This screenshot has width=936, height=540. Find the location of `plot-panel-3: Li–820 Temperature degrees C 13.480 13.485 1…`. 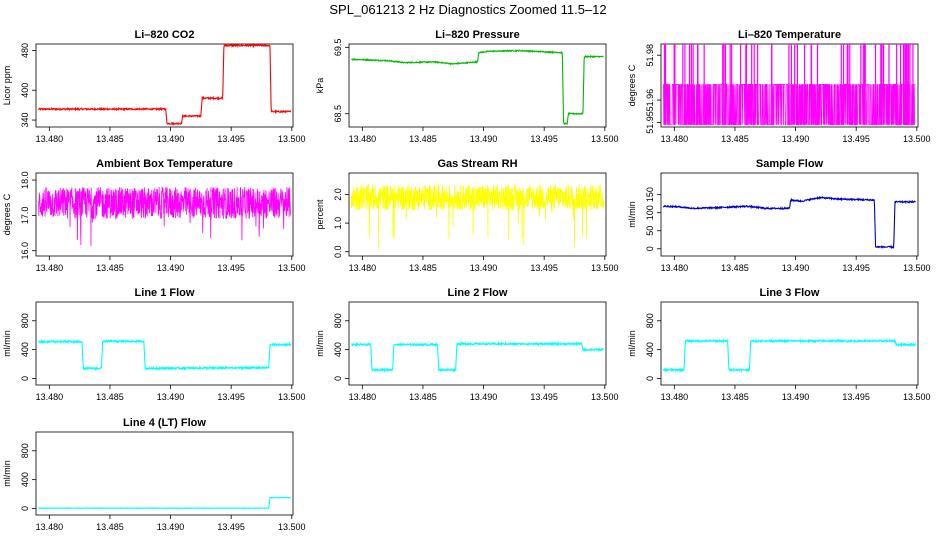

plot-panel-3: Li–820 Temperature degrees C 13.480 13.485 1… is located at coordinates (779, 86).